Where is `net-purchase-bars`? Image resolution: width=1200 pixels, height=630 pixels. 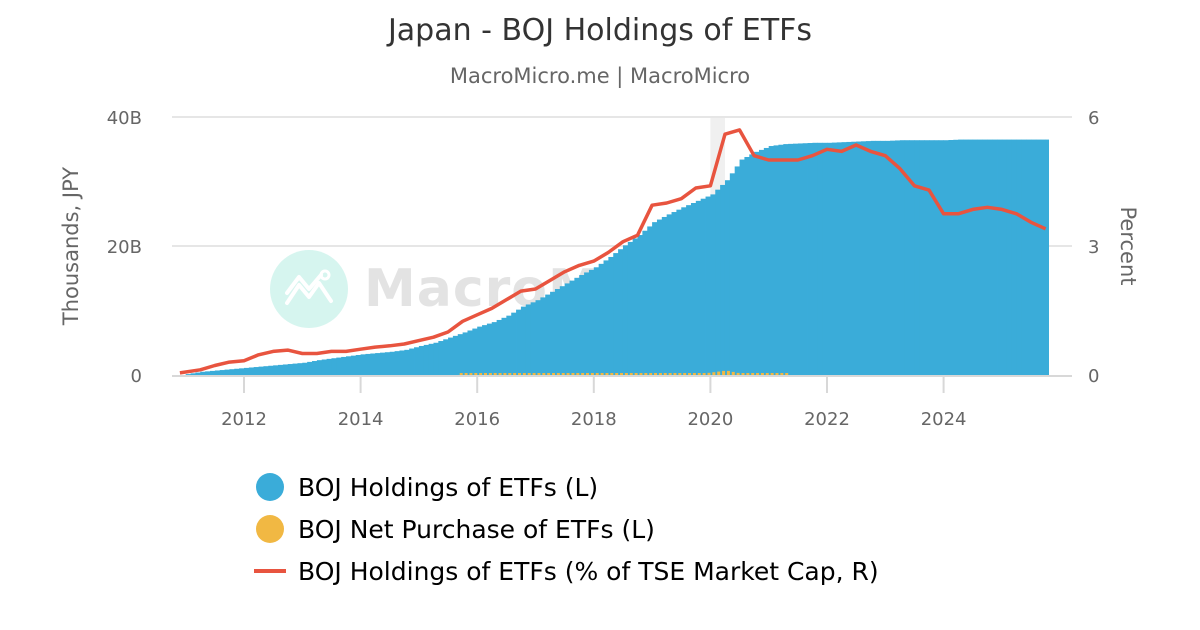 net-purchase-bars is located at coordinates (624, 372).